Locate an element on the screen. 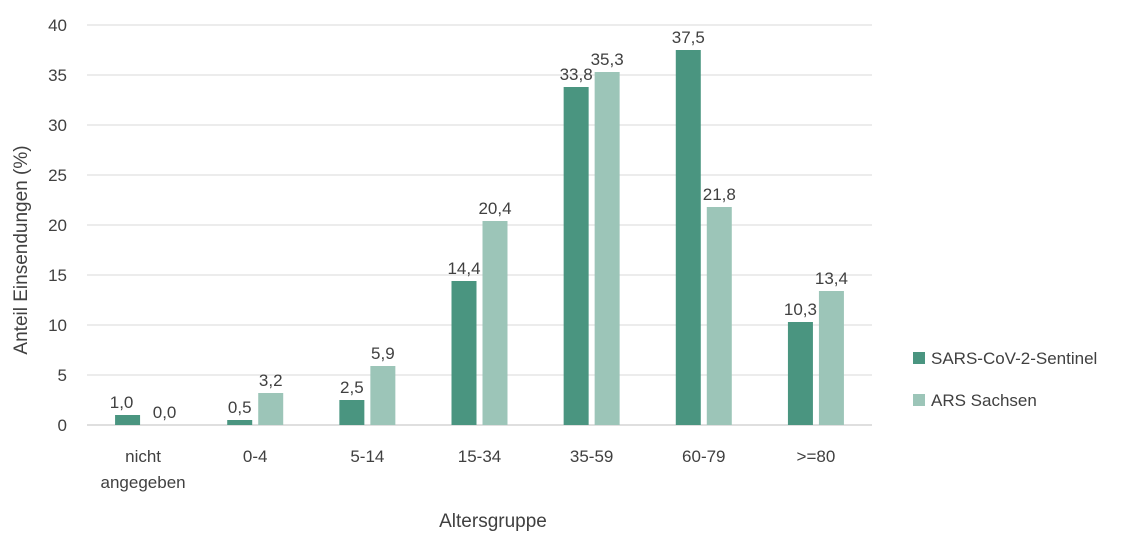 The image size is (1133, 535). data-label: 20,4 is located at coordinates (494, 208).